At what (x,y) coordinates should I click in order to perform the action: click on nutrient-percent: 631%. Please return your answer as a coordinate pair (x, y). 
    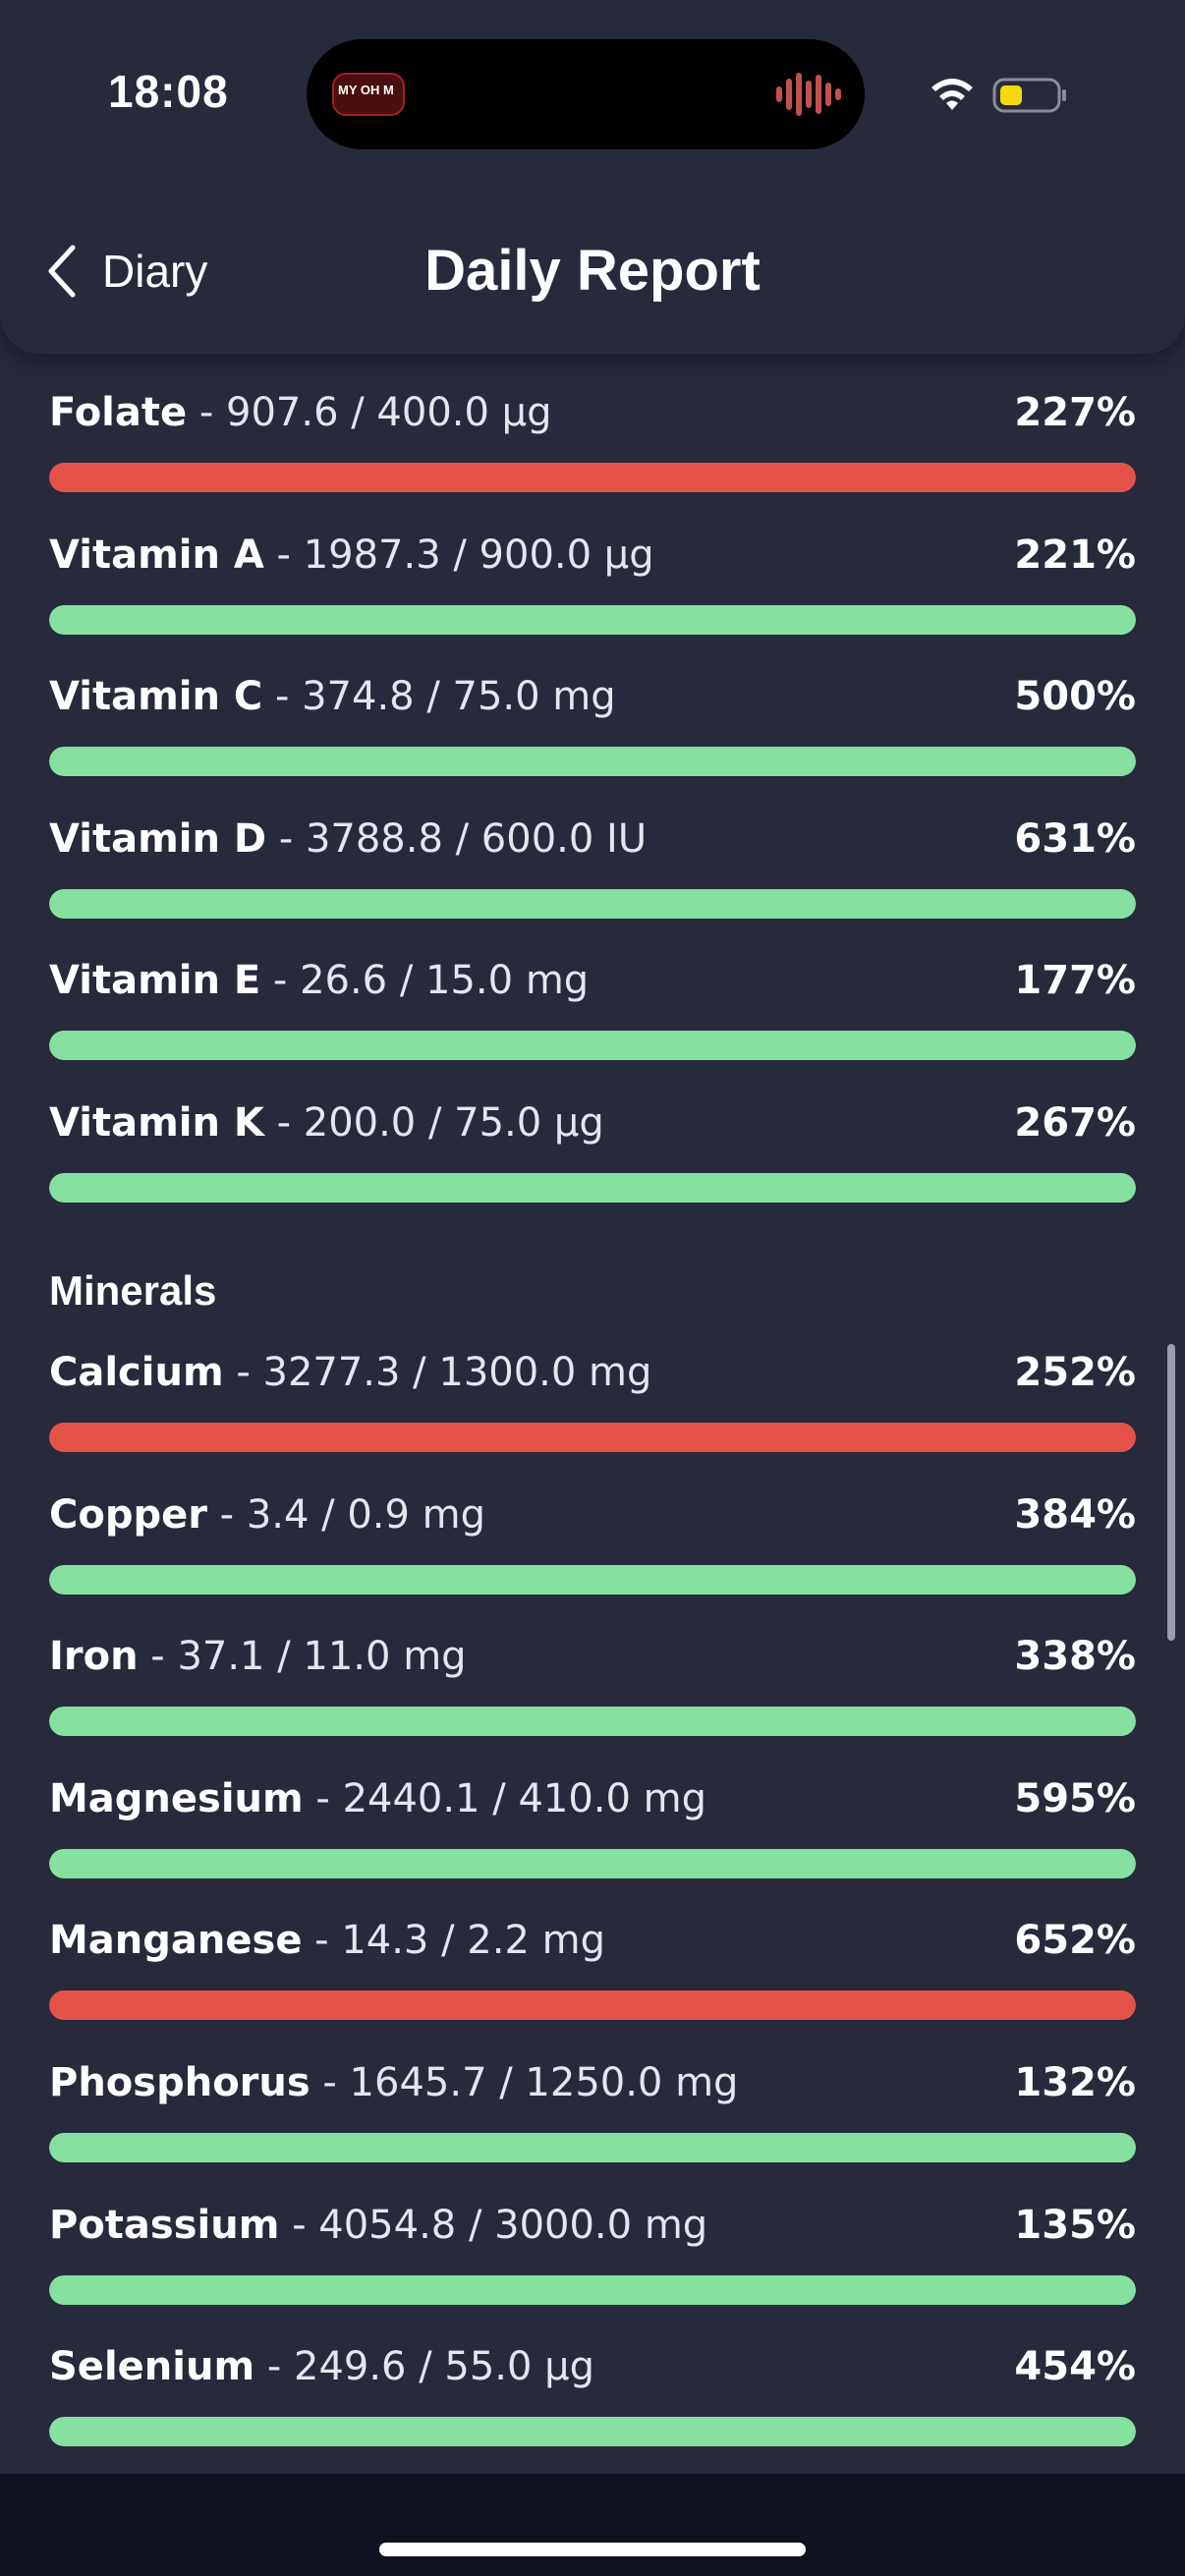
    Looking at the image, I should click on (1075, 838).